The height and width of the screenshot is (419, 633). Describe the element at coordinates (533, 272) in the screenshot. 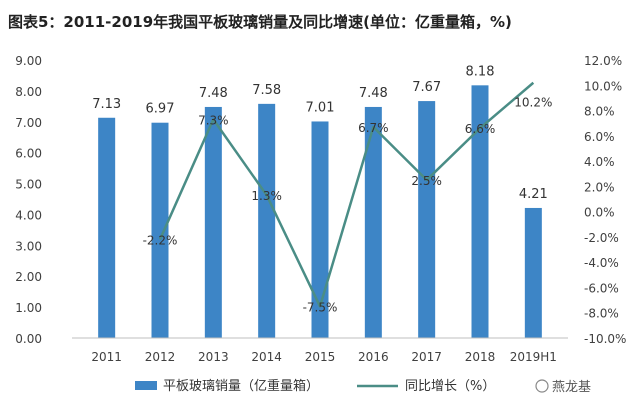

I see `bar-2019H1` at that location.